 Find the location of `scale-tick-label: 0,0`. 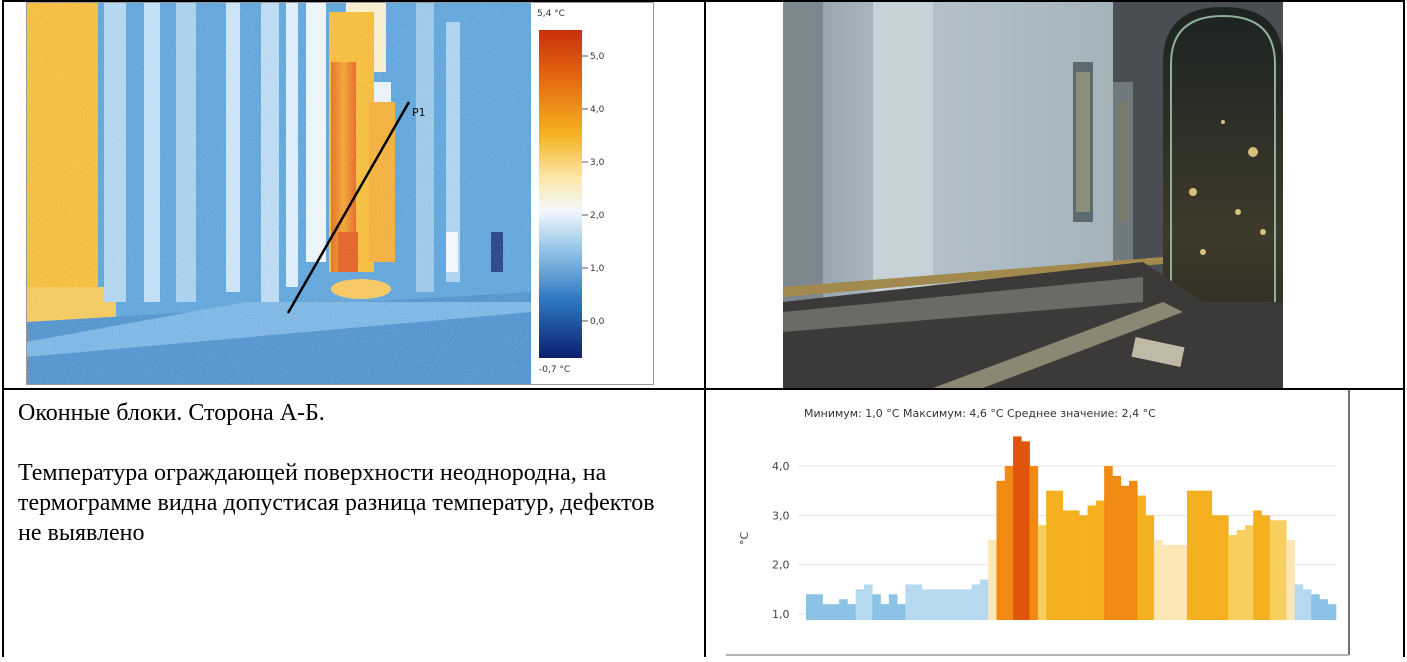

scale-tick-label: 0,0 is located at coordinates (597, 322).